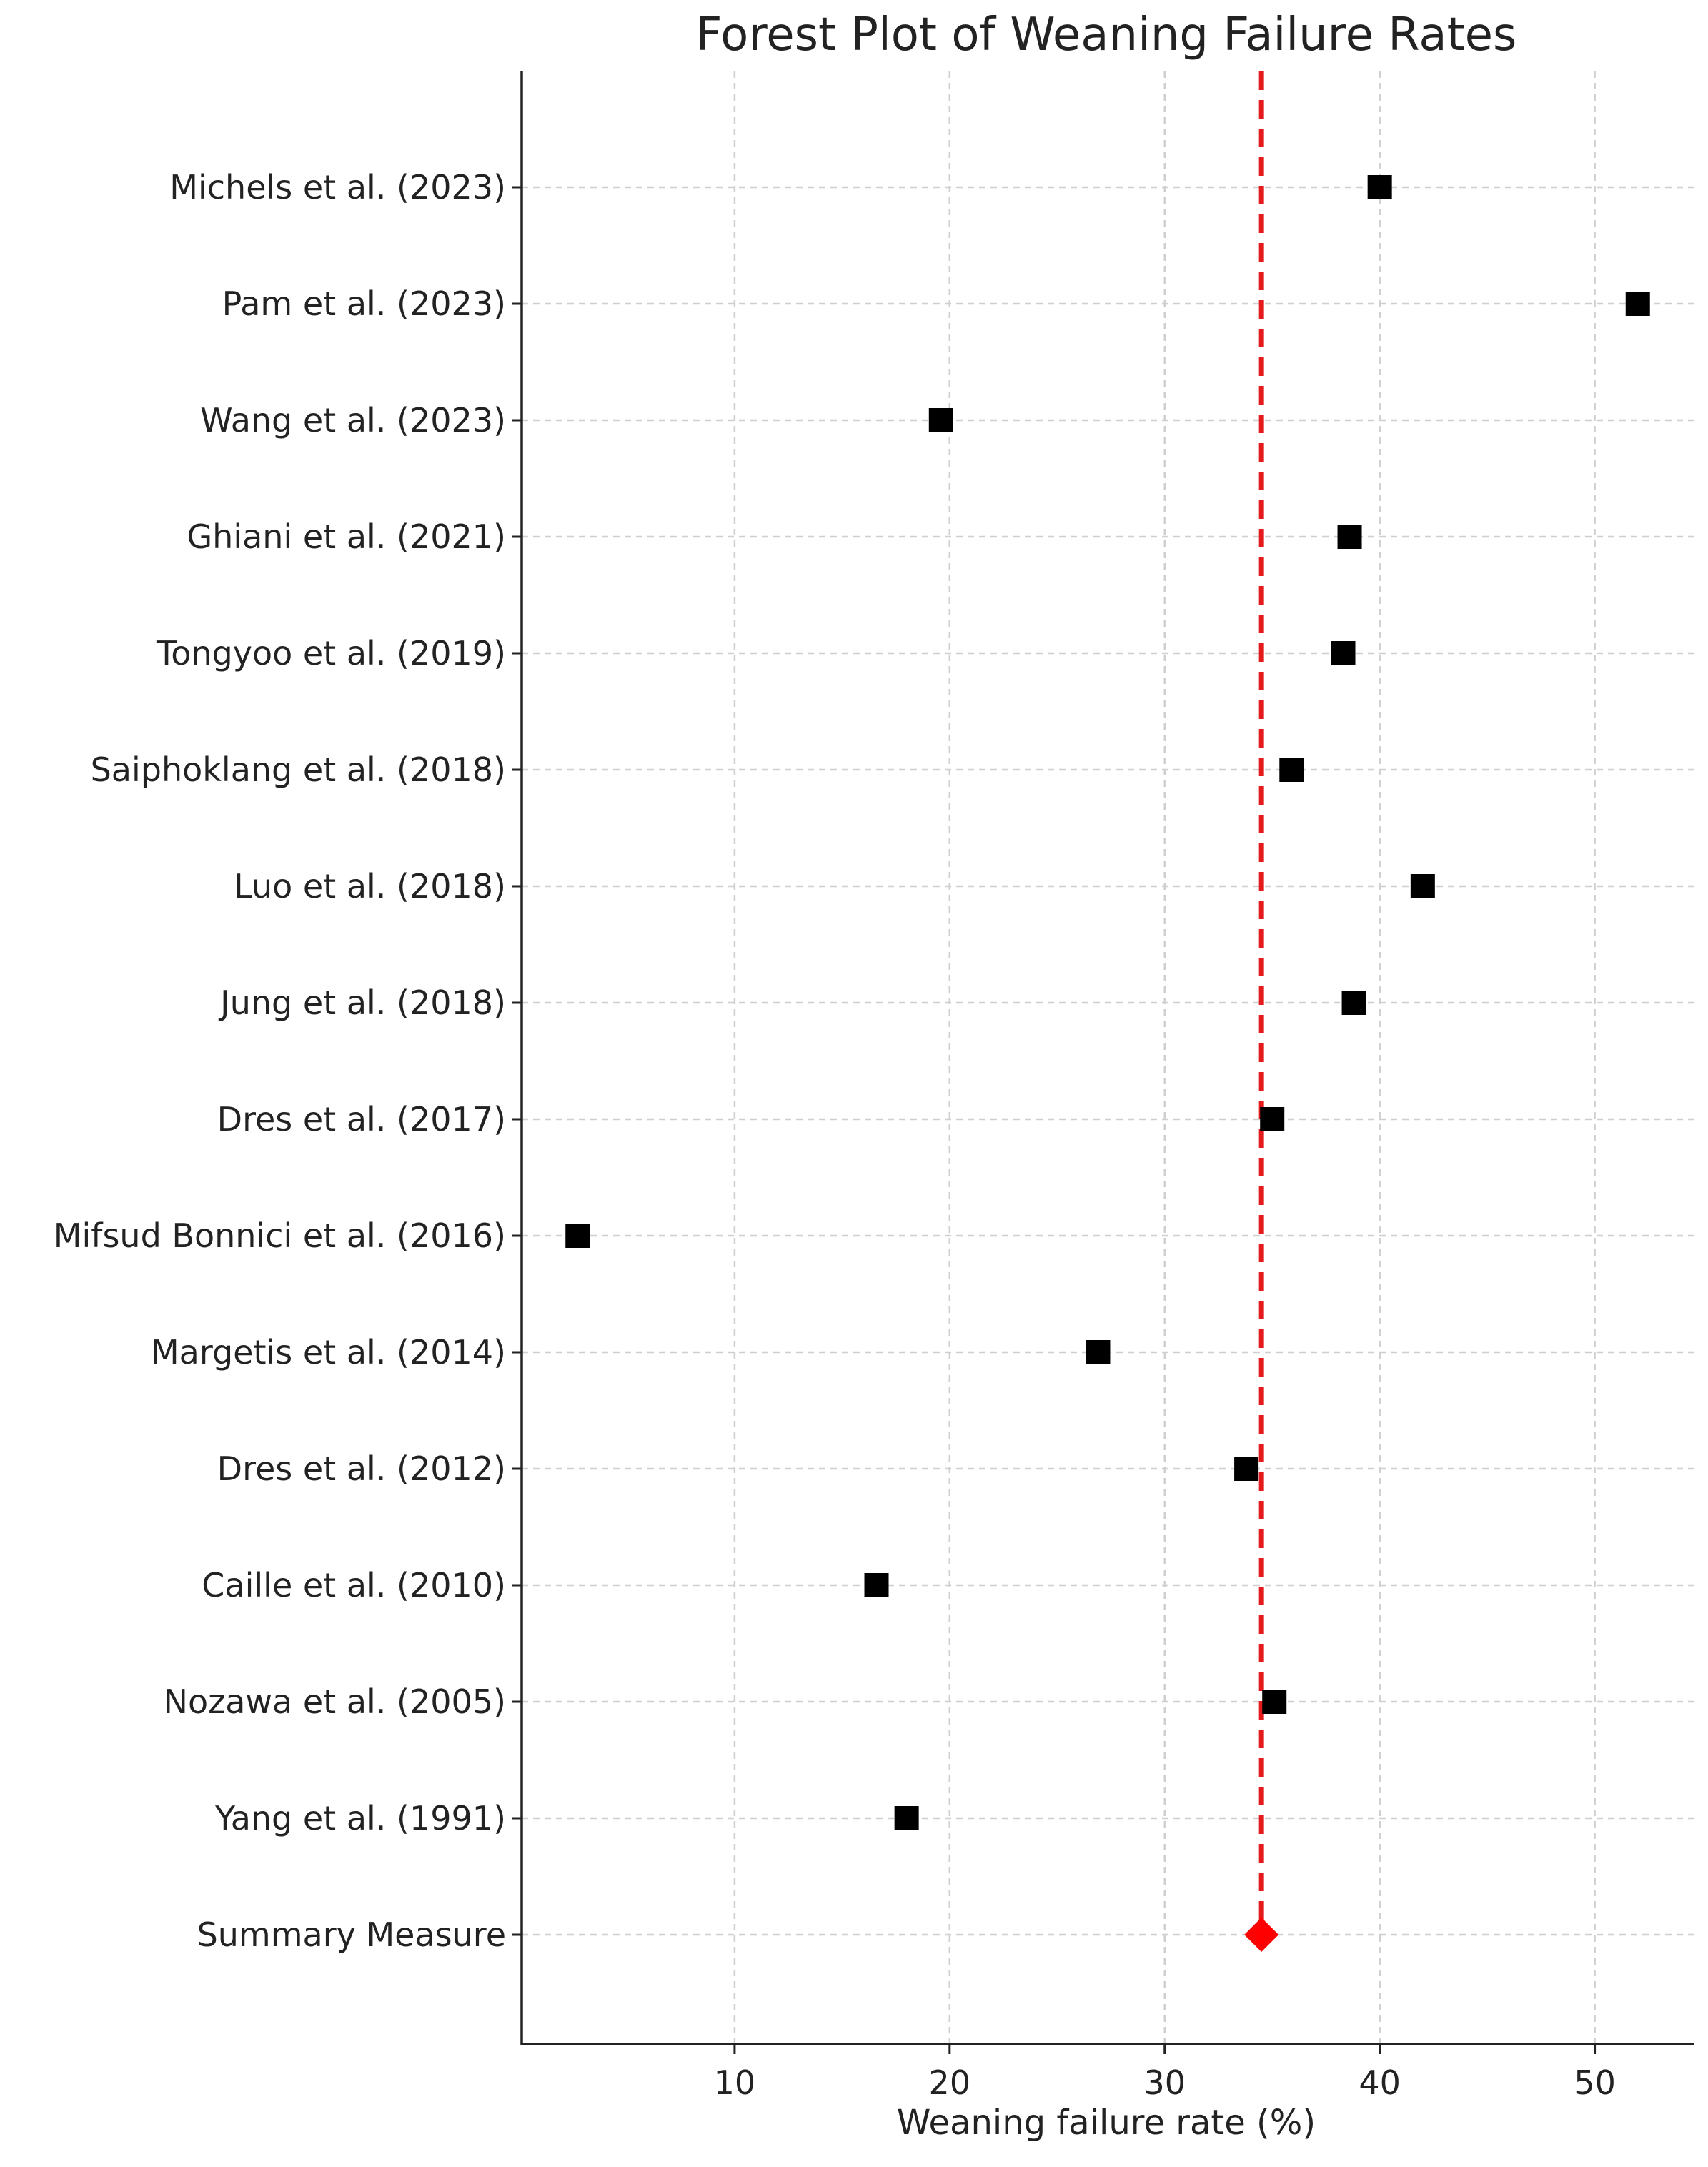  Describe the element at coordinates (1595, 2082) in the screenshot. I see `x-tick-label: 50` at that location.